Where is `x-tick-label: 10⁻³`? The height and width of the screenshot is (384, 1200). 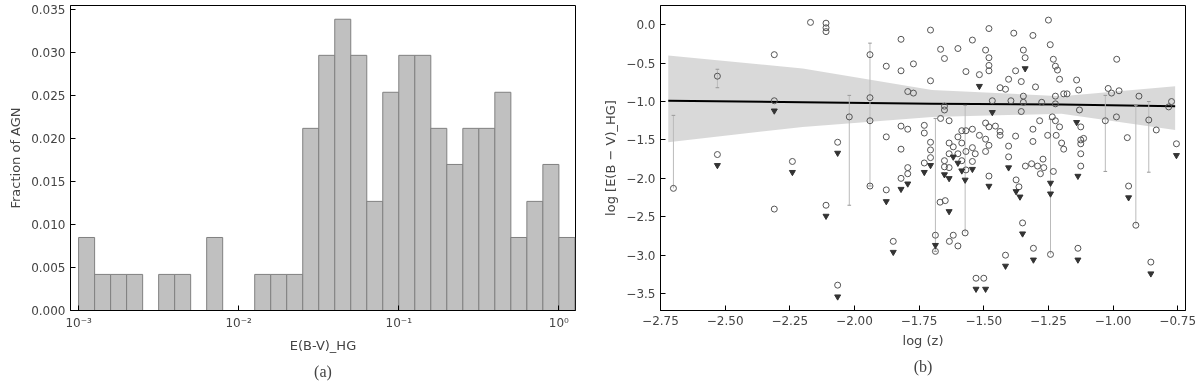 x-tick-label: 10⁻³ is located at coordinates (78, 322).